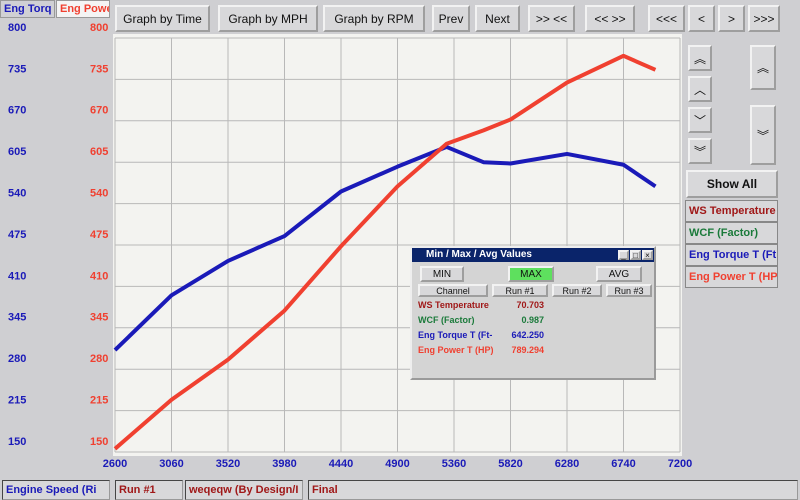 The image size is (800, 500). What do you see at coordinates (701, 18) in the screenshot?
I see `toolbar-button: <` at bounding box center [701, 18].